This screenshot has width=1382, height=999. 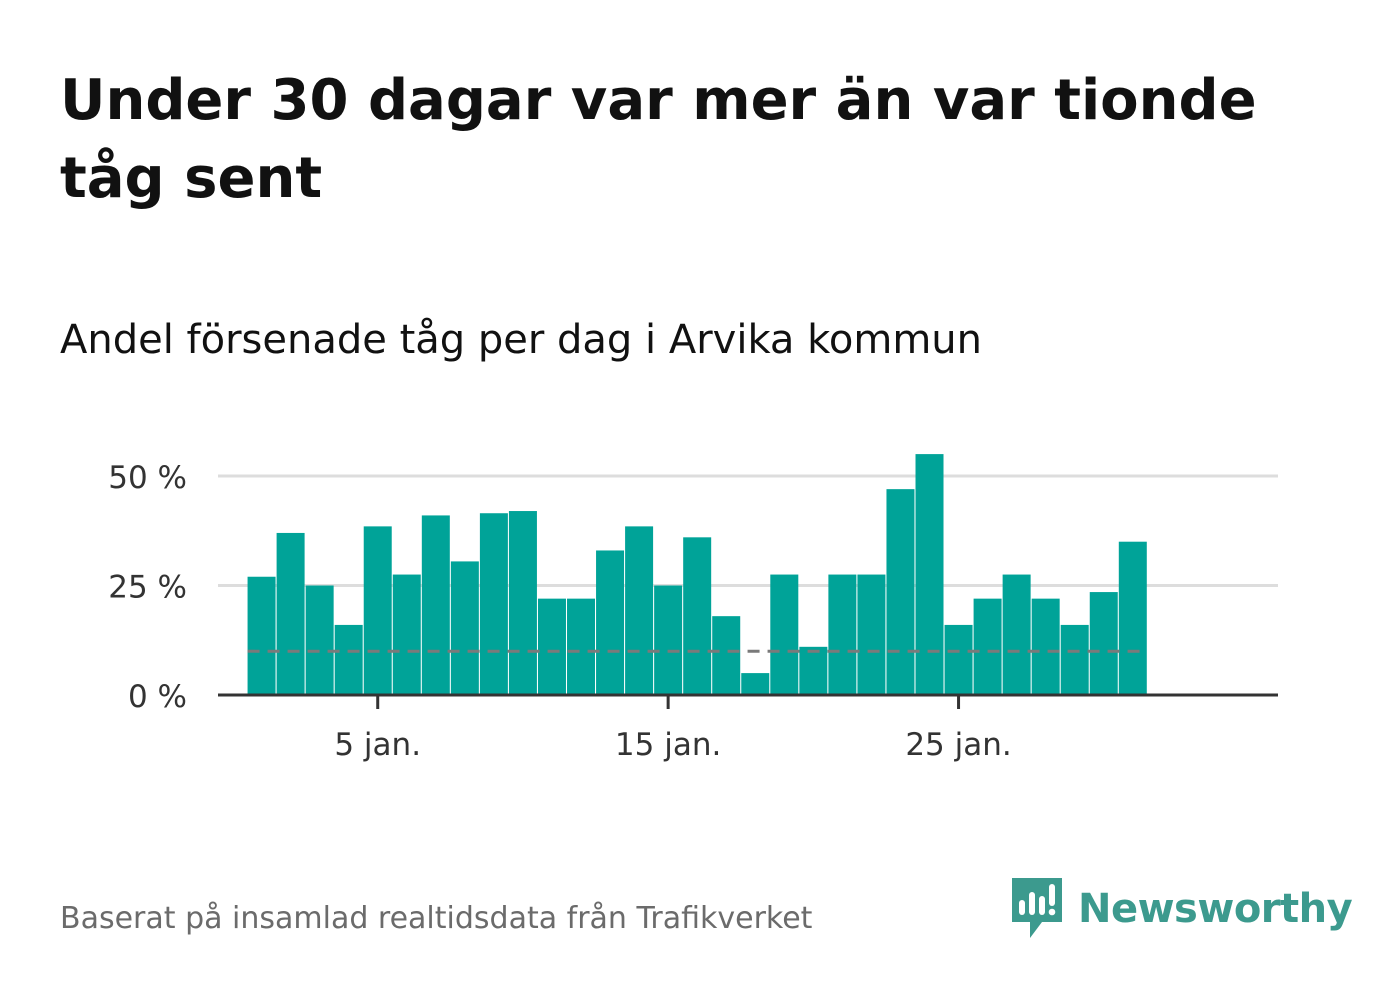 I want to click on x-tick-label: 25 jan., so click(x=958, y=745).